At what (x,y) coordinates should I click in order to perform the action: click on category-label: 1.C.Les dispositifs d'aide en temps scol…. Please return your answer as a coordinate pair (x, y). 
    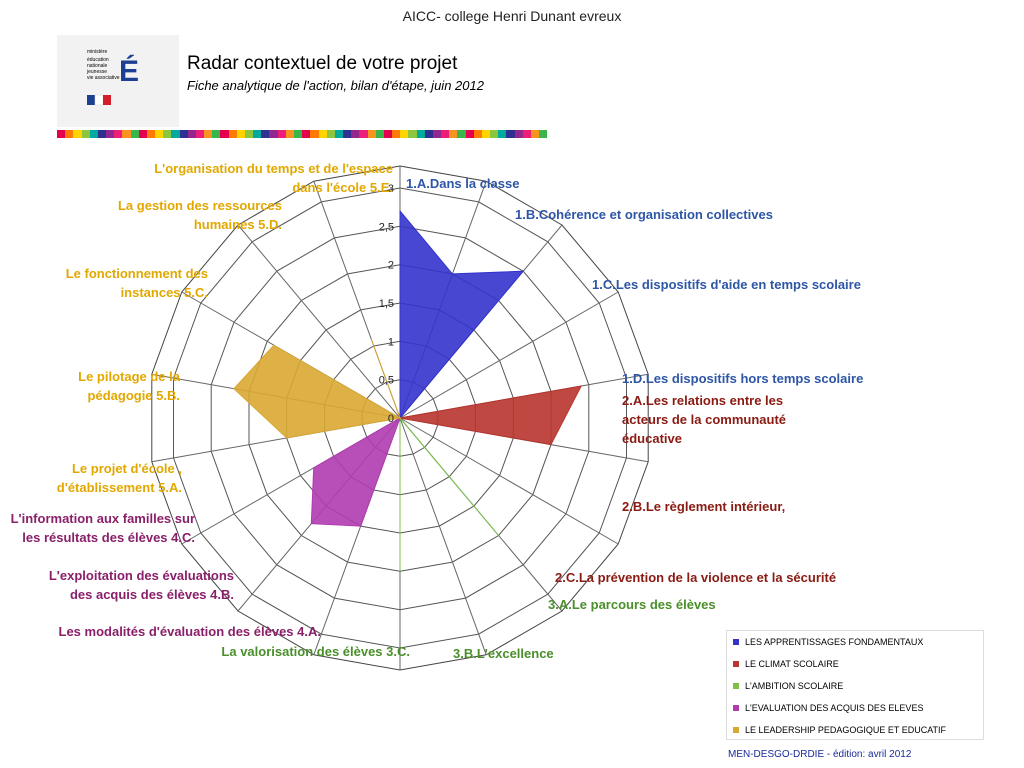
    Looking at the image, I should click on (726, 284).